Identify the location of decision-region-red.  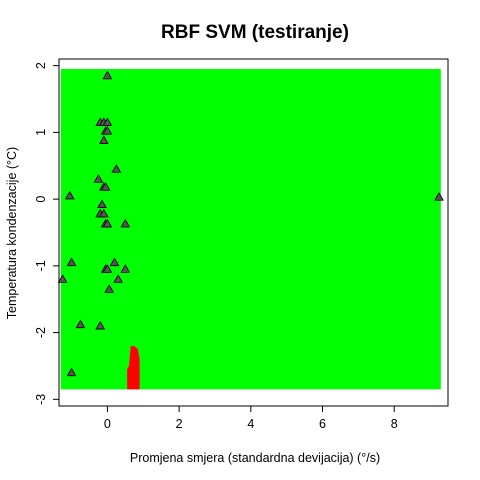
(133, 367).